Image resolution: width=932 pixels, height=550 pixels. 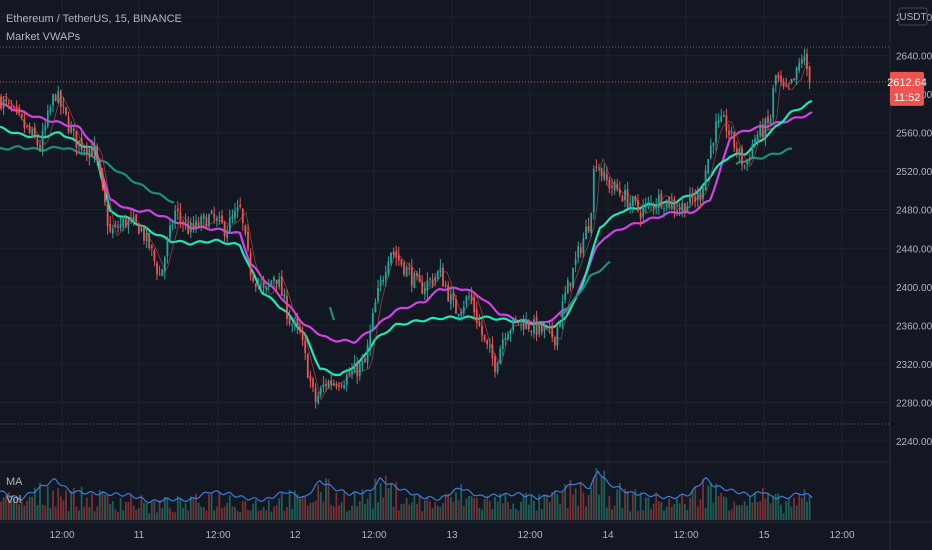 I want to click on currency-badge: USDT, so click(x=912, y=17).